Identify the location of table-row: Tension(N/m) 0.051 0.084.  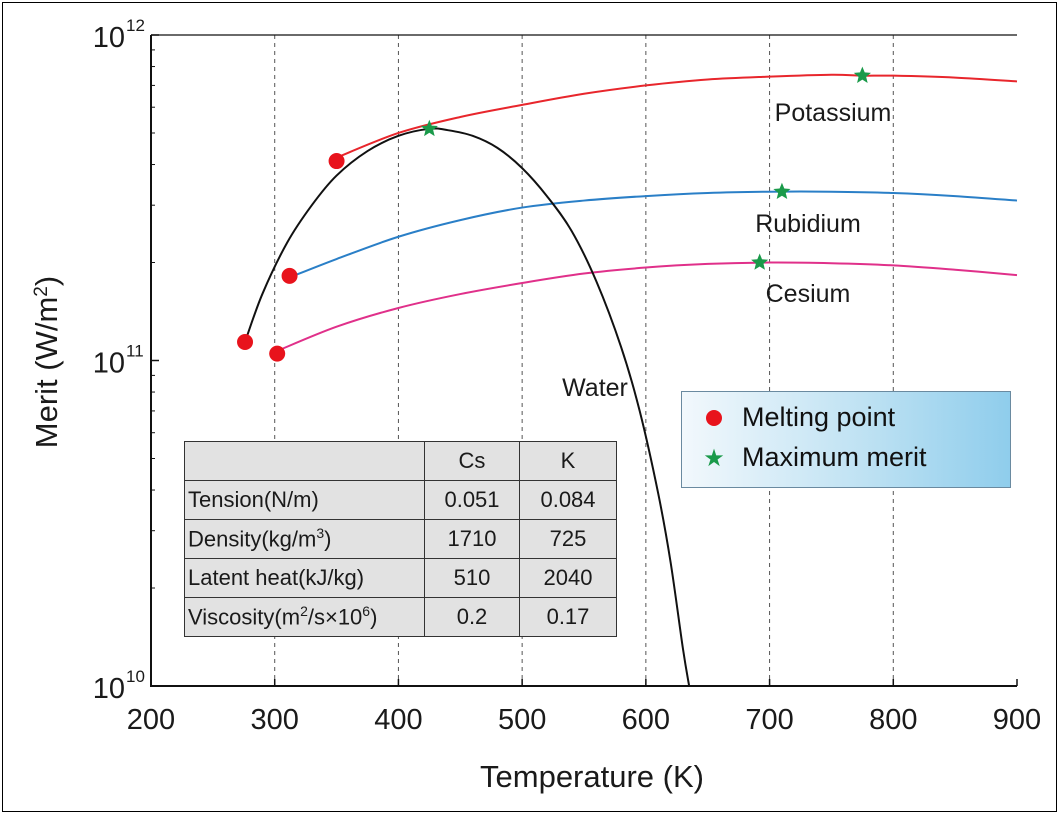
(400, 500).